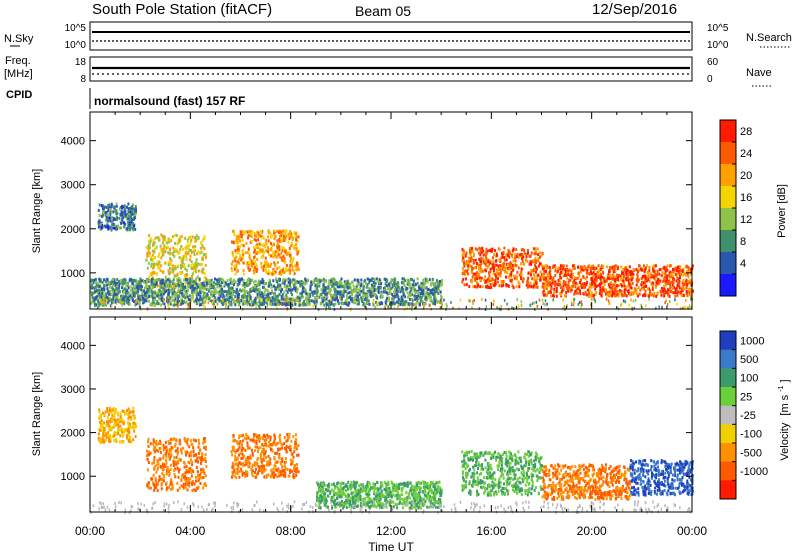 The image size is (800, 554). I want to click on y-tick-label: 2000, so click(73, 230).